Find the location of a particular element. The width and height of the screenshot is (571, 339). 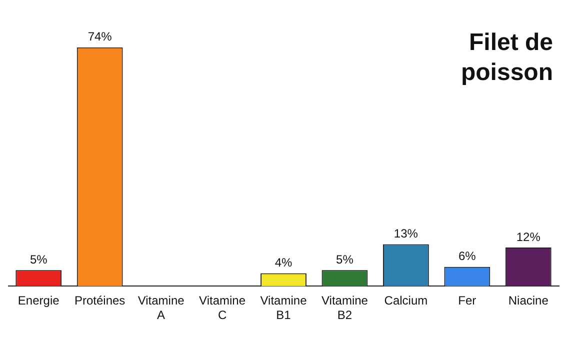

data-label: 6% is located at coordinates (467, 256).